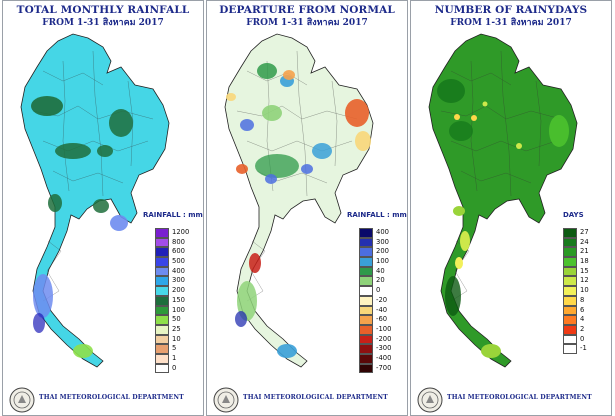 This screenshot has width=615, height=416. Describe the element at coordinates (384, 348) in the screenshot. I see `legend-label: -300` at that location.